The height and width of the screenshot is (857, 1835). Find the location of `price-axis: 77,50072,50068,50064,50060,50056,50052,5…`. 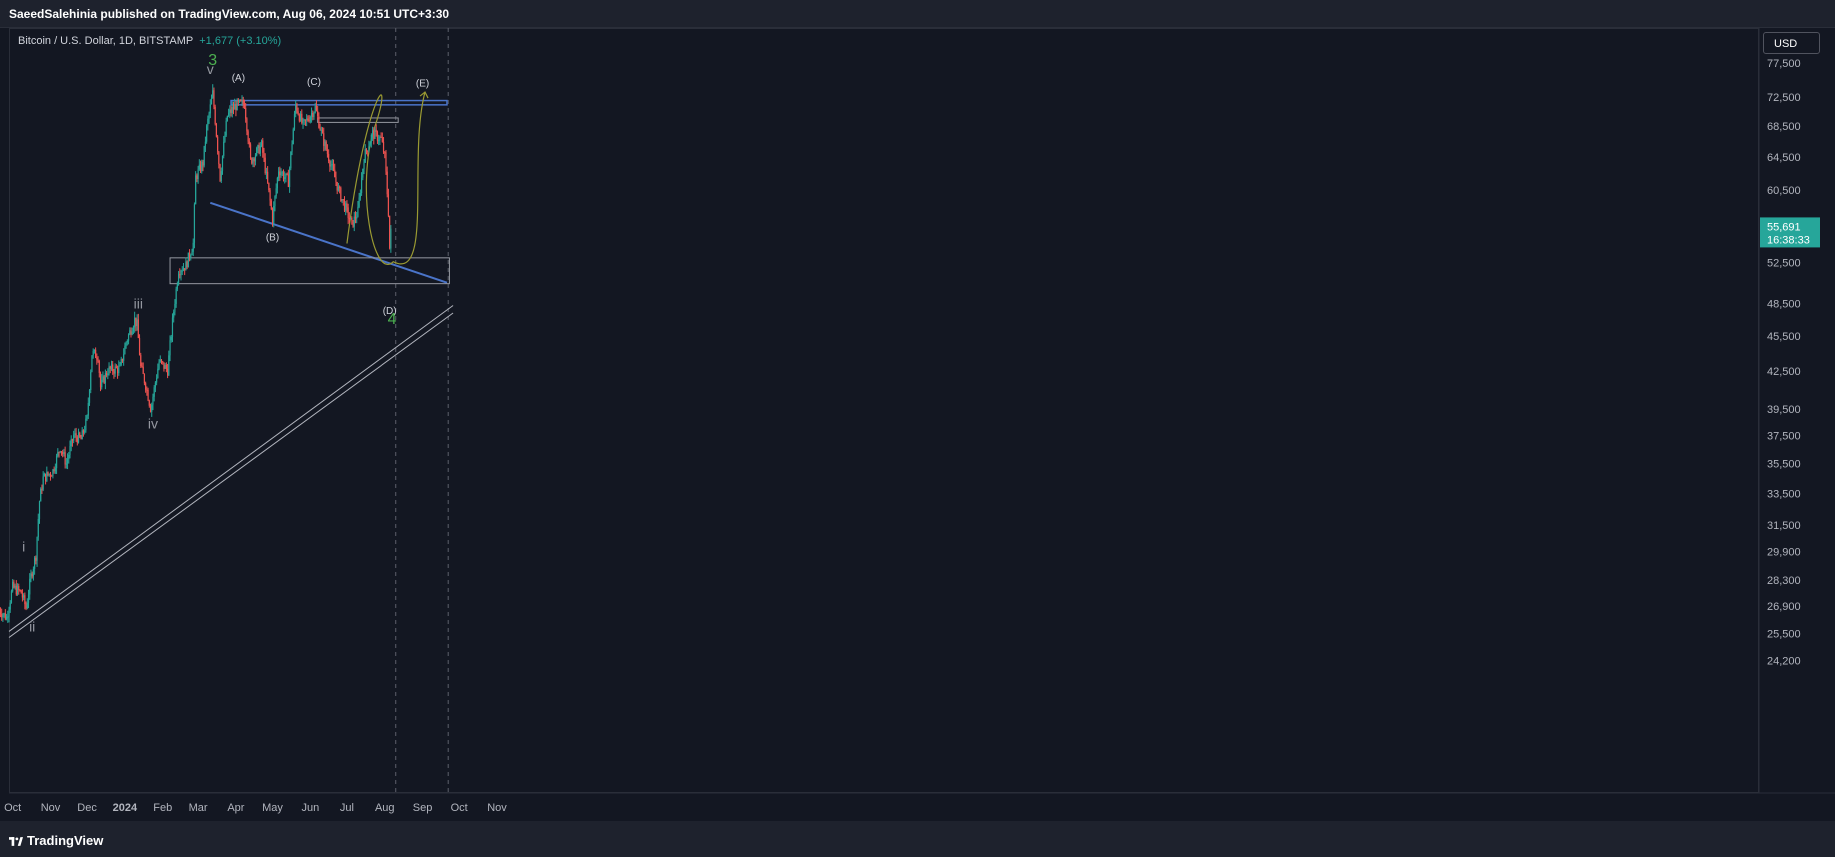

price-axis: 77,50072,50068,50064,50060,50056,50052,5… is located at coordinates (1779, 410).